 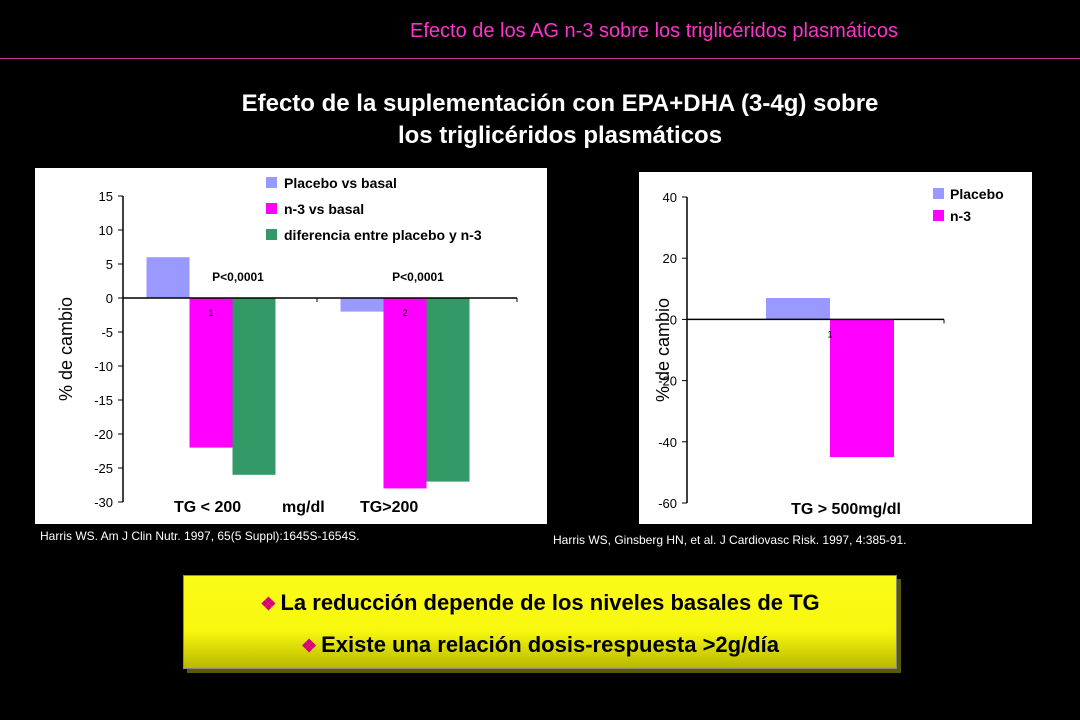 I want to click on y-tick-label: -15, so click(x=103, y=400).